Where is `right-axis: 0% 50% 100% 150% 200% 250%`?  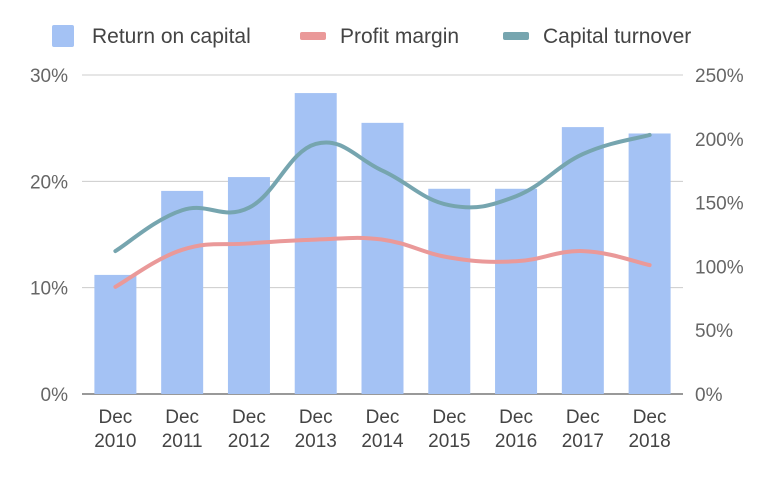 right-axis: 0% 50% 100% 150% 200% 250% is located at coordinates (719, 236).